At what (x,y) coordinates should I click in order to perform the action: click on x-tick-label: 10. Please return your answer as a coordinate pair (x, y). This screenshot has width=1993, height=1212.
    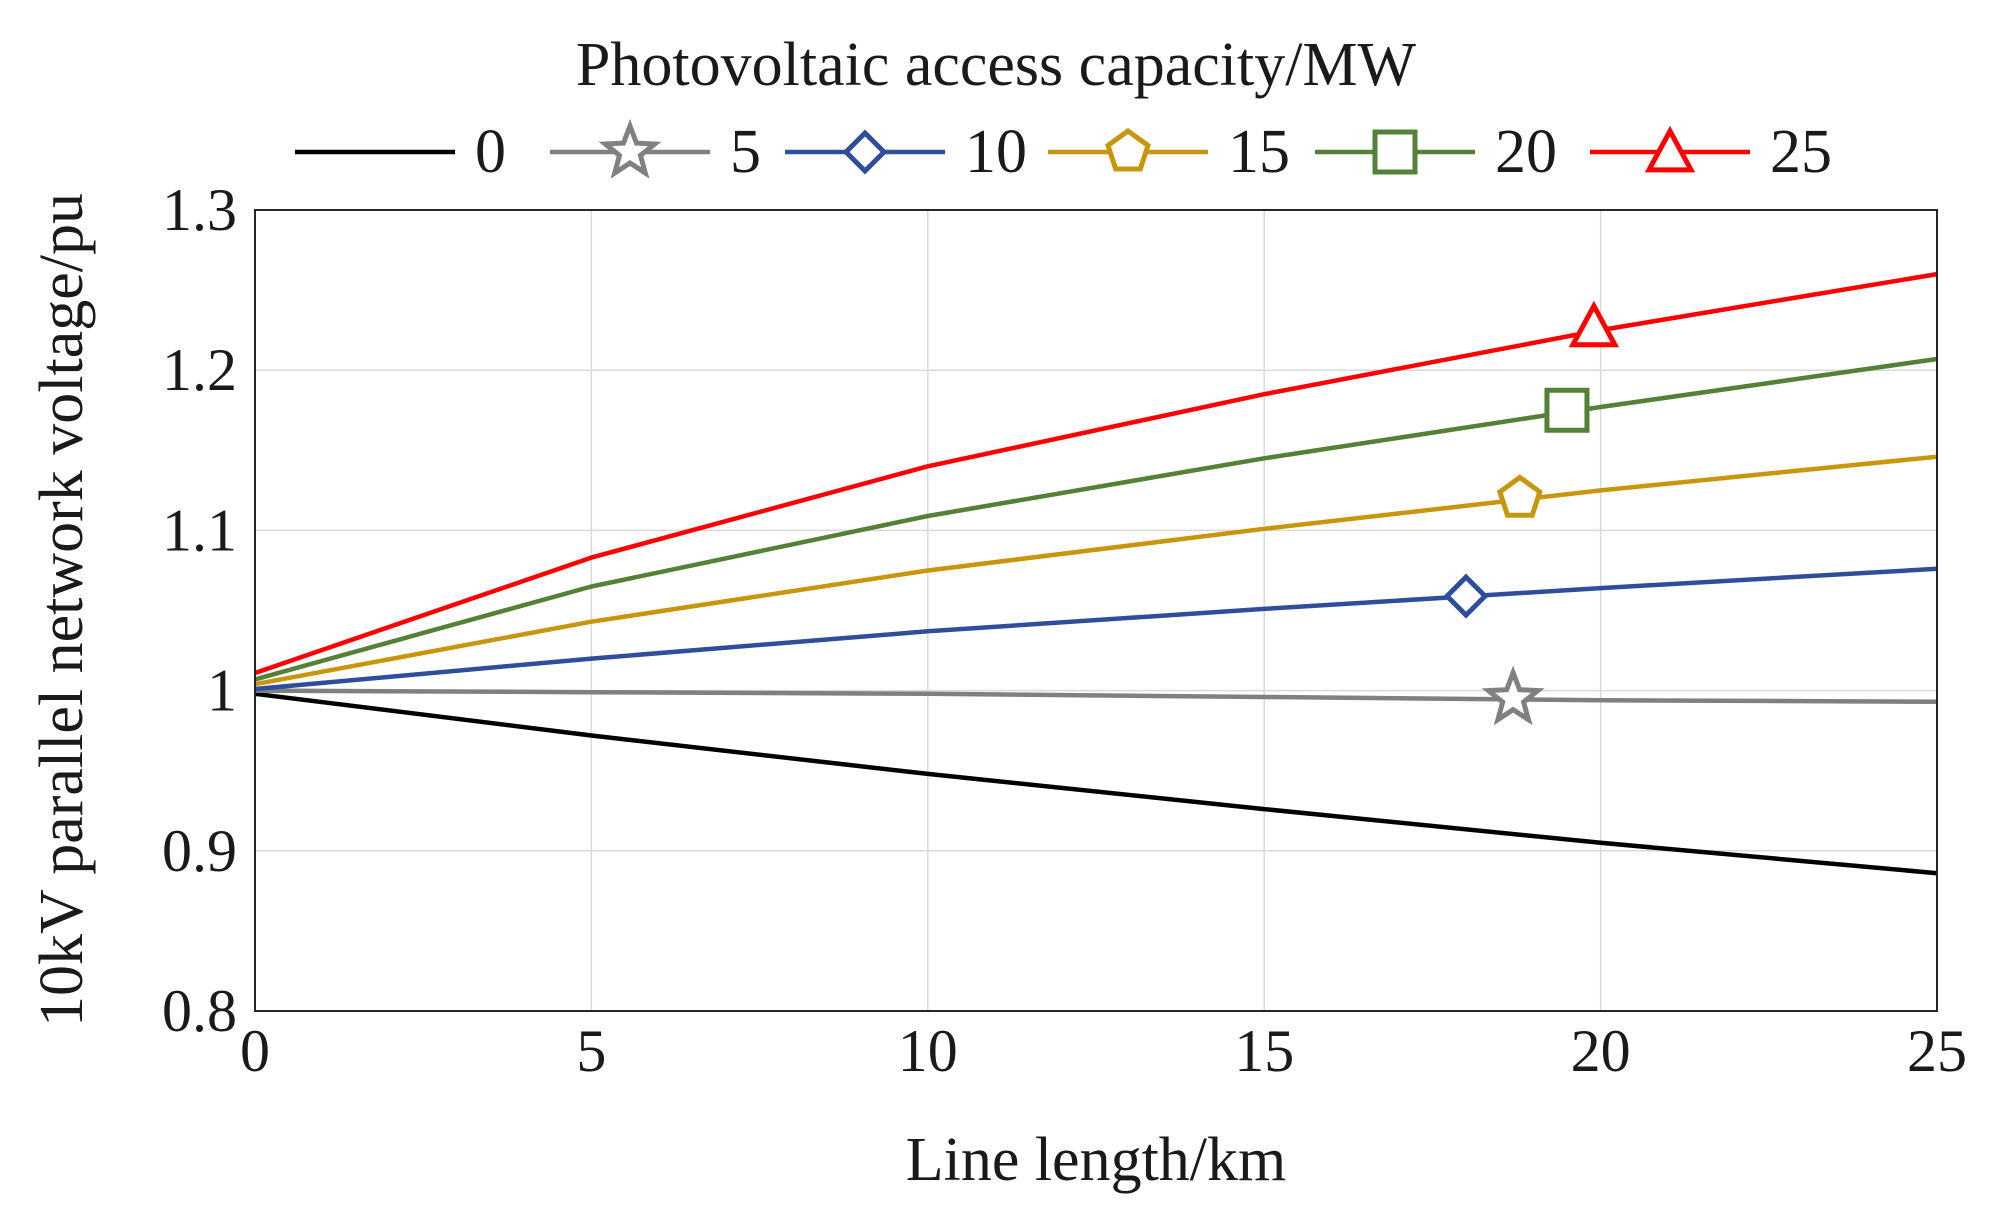
    Looking at the image, I should click on (928, 1051).